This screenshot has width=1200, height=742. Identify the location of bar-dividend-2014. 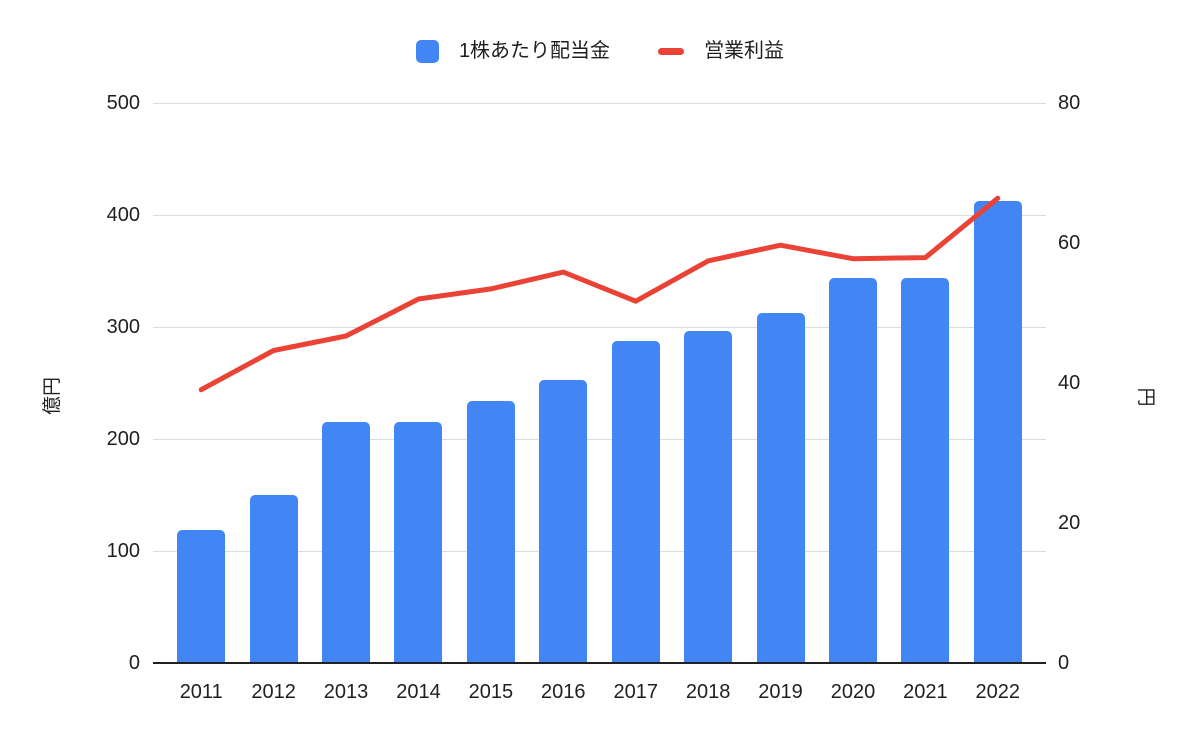
(418, 542).